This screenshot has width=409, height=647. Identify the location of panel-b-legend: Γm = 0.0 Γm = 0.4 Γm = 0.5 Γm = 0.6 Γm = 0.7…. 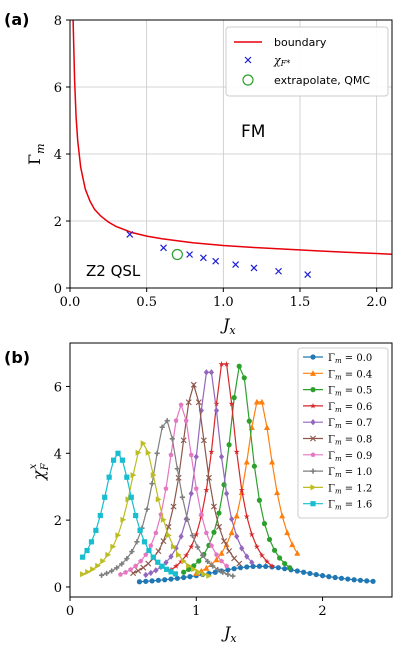
(343, 433).